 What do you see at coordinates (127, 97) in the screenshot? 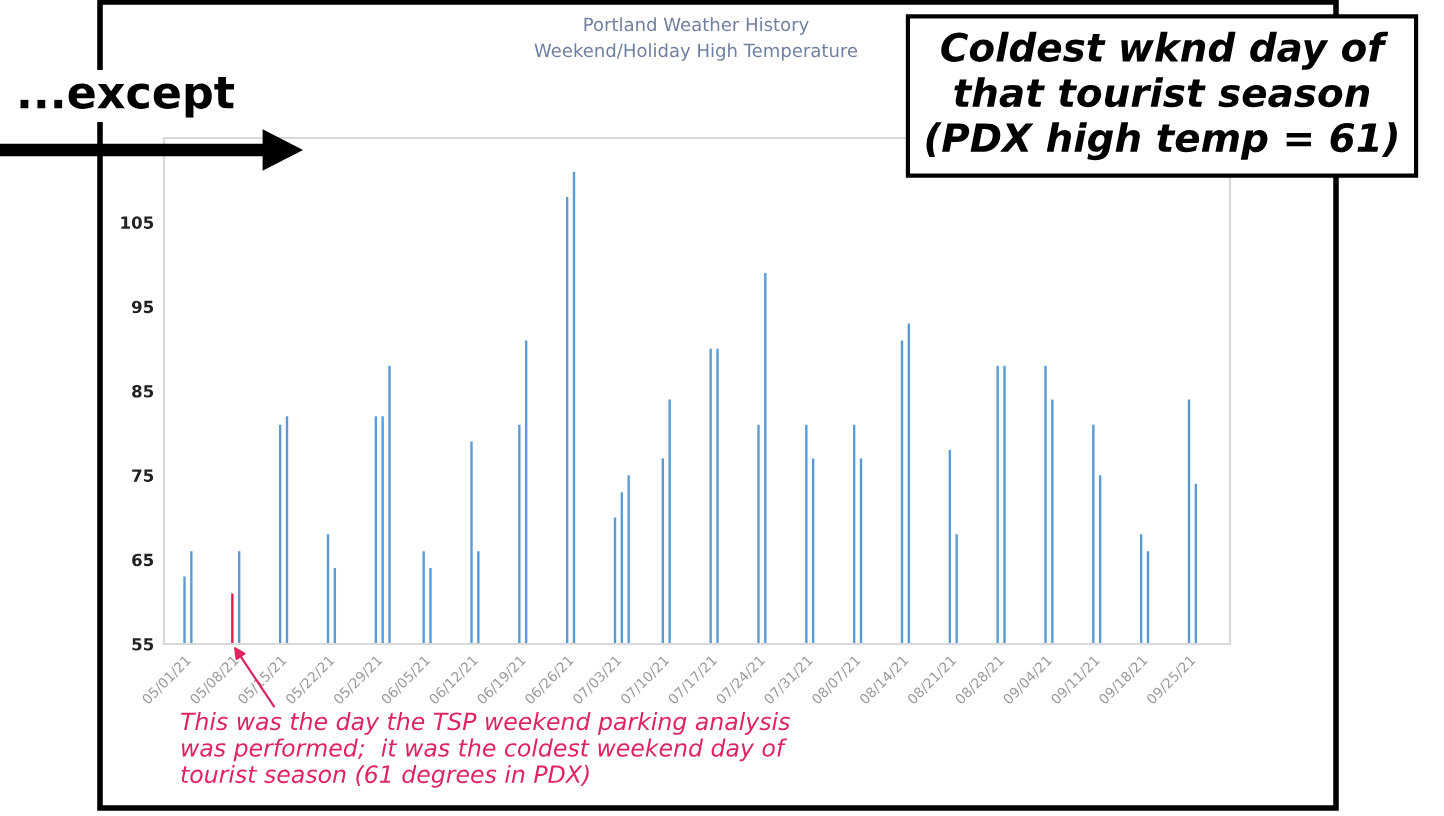
I see `text: ...except` at bounding box center [127, 97].